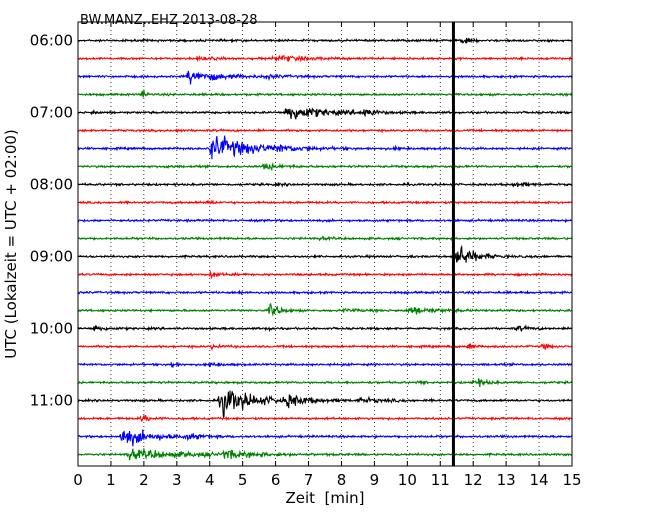 The width and height of the screenshot is (650, 525). What do you see at coordinates (144, 480) in the screenshot?
I see `x-tick-label: 2` at bounding box center [144, 480].